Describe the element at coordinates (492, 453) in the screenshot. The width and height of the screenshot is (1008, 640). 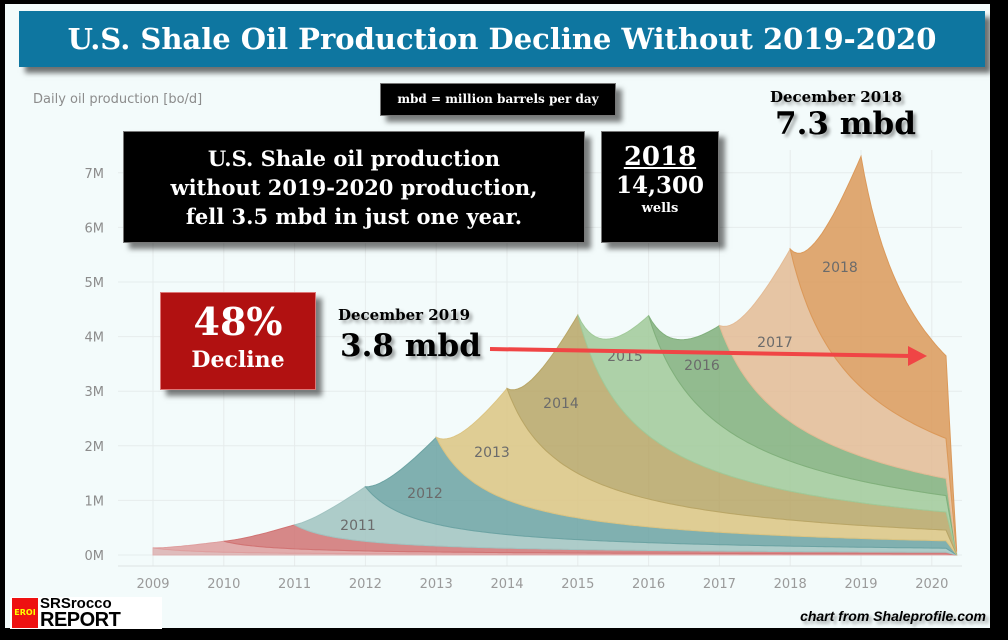
I see `band-label-2013: 2013` at that location.